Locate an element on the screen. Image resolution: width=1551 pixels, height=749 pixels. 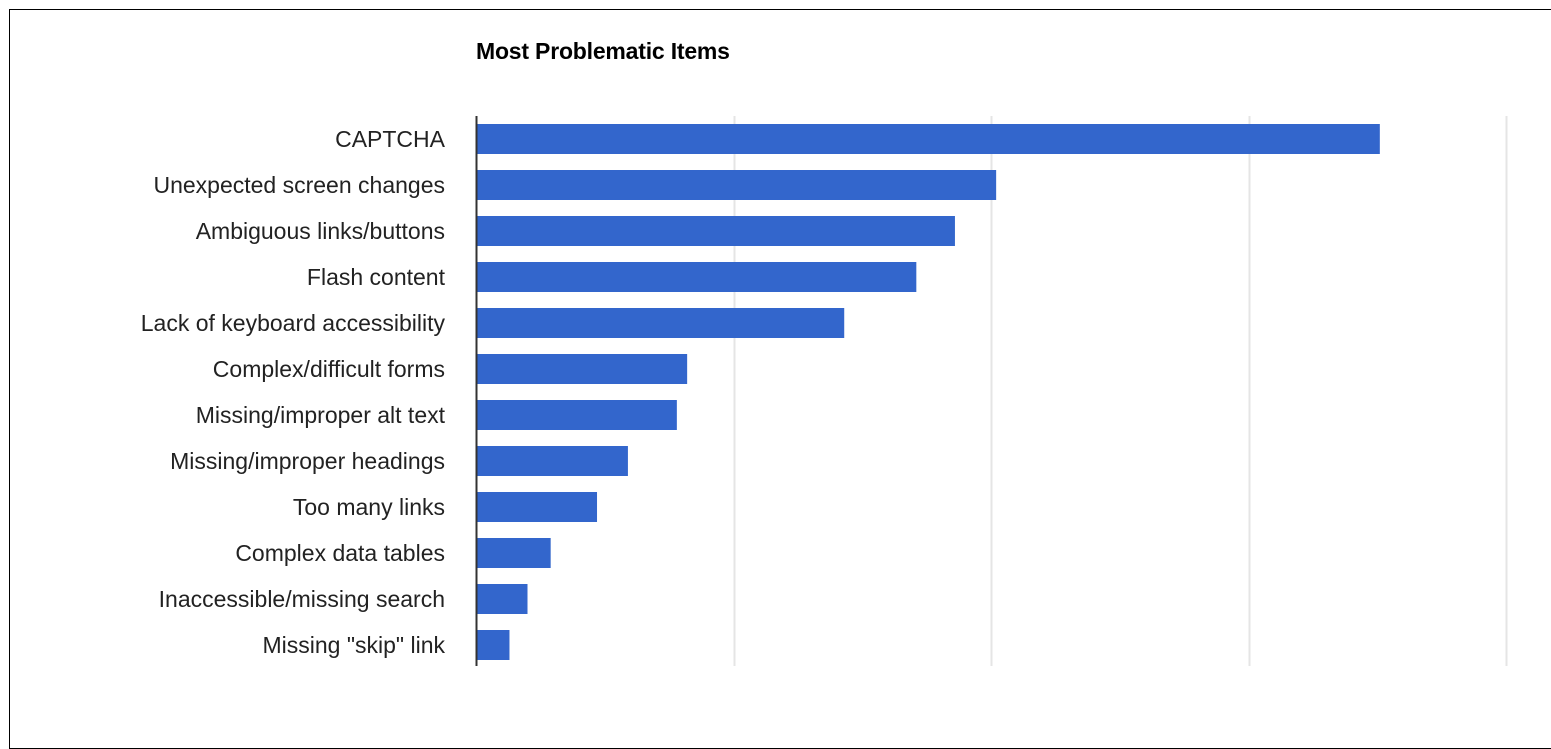
category-label: Missing/improper headings is located at coordinates (307, 461).